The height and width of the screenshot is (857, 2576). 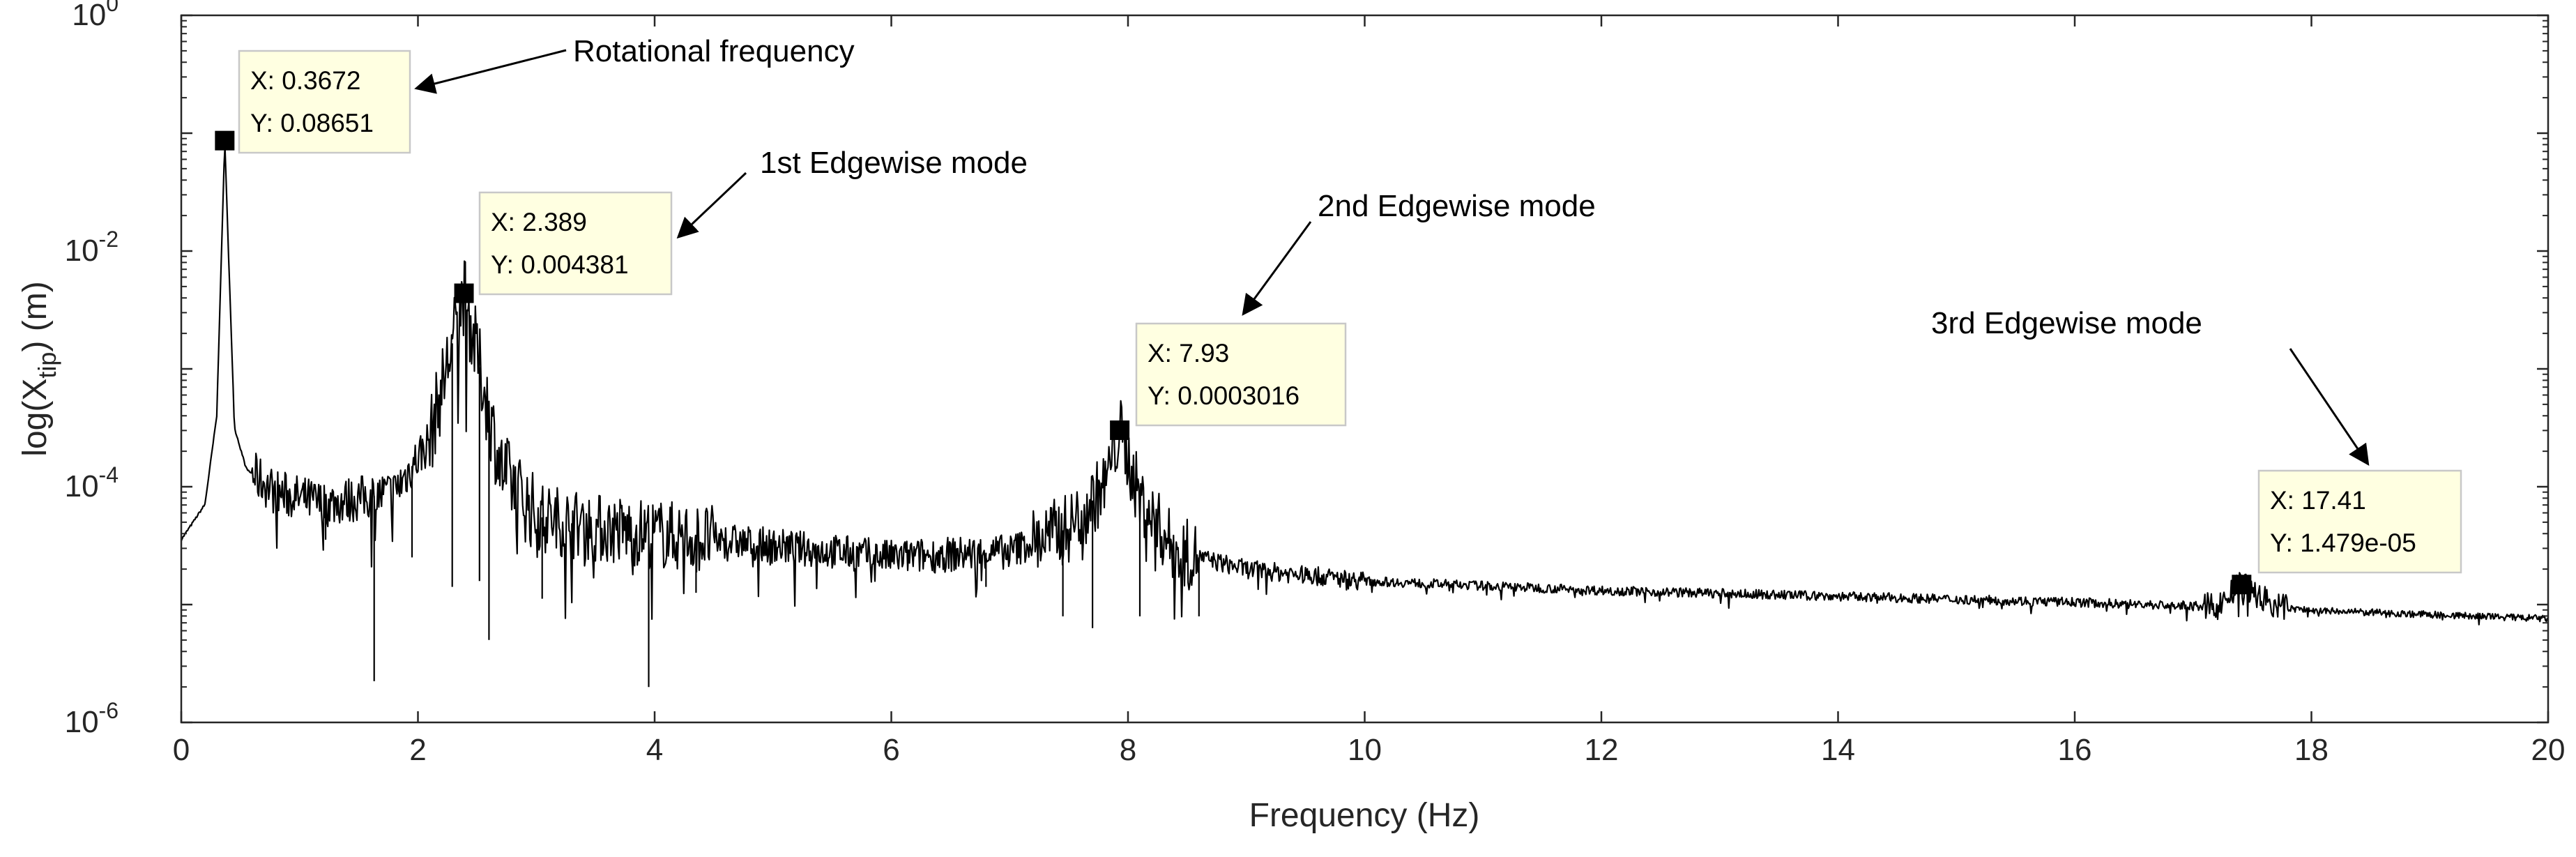 I want to click on annotation-label: 1st Edgewise mode, so click(x=894, y=163).